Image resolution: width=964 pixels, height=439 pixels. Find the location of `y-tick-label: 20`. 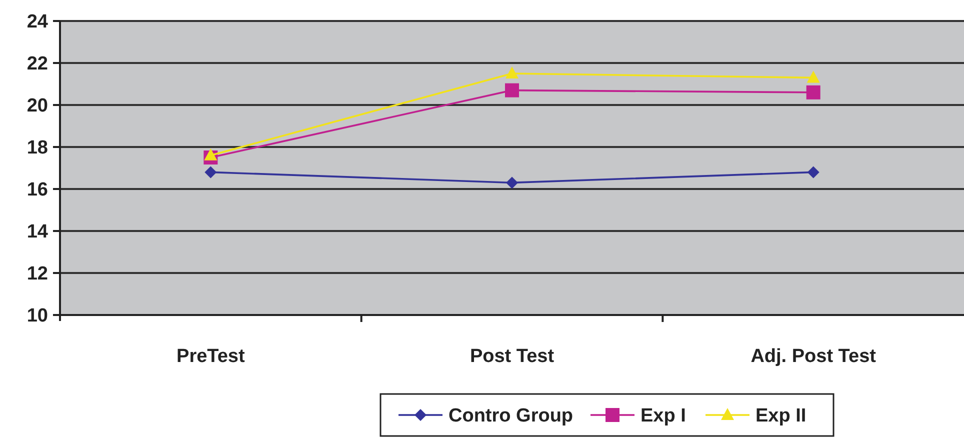

y-tick-label: 20 is located at coordinates (37, 106).